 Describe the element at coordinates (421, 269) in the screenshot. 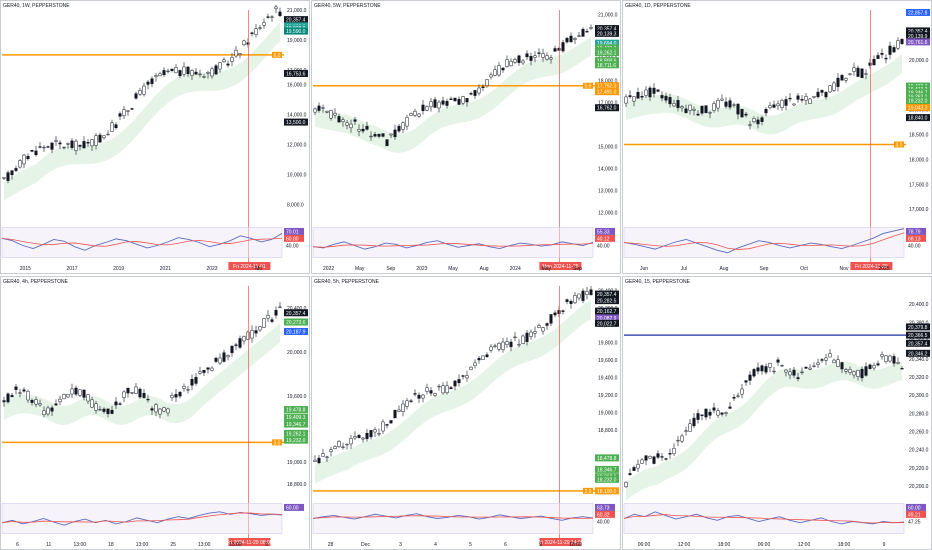

I see `x-tick-label: 2023` at that location.